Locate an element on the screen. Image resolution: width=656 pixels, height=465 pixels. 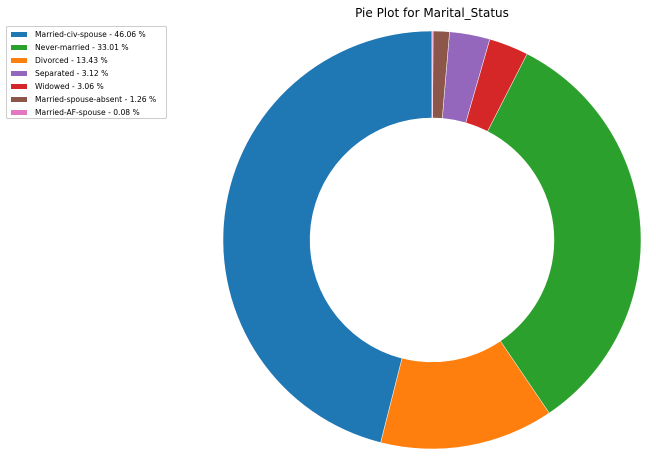
legend-label: Married-AF-spouse - 0.08 % is located at coordinates (87, 112).